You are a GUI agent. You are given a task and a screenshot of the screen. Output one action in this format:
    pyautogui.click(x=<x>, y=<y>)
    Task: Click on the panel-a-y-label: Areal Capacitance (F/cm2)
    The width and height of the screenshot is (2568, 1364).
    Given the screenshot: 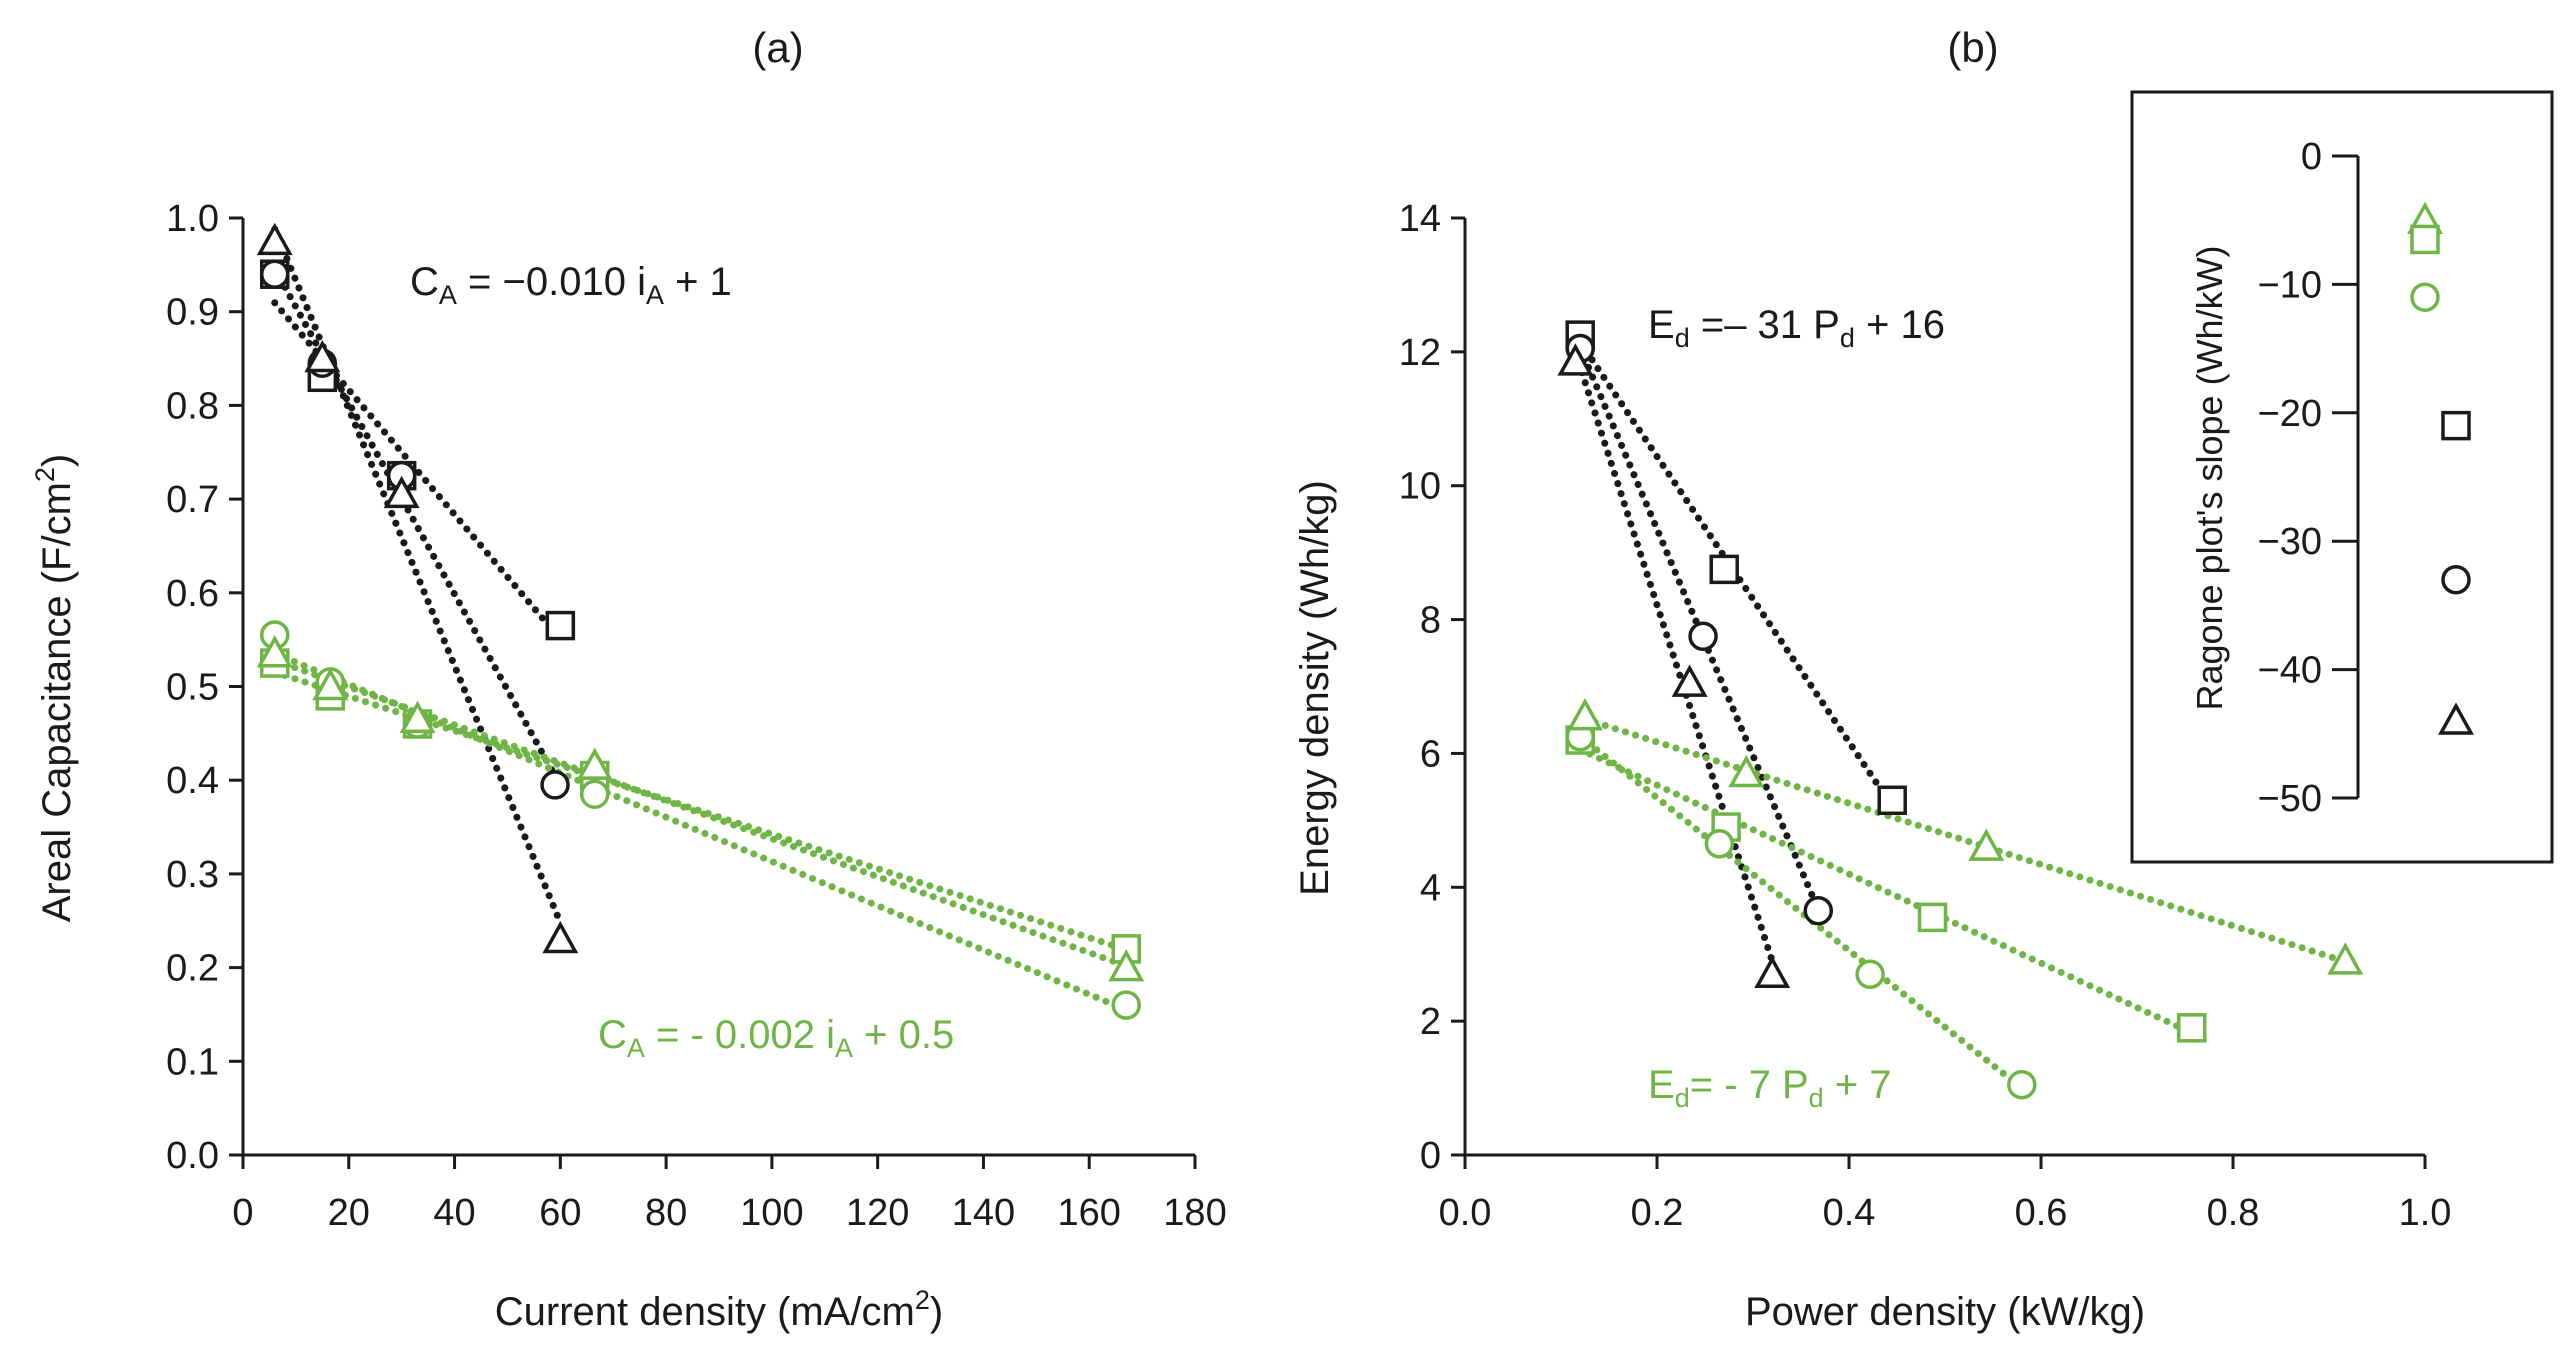 What is the action you would take?
    pyautogui.click(x=54, y=688)
    